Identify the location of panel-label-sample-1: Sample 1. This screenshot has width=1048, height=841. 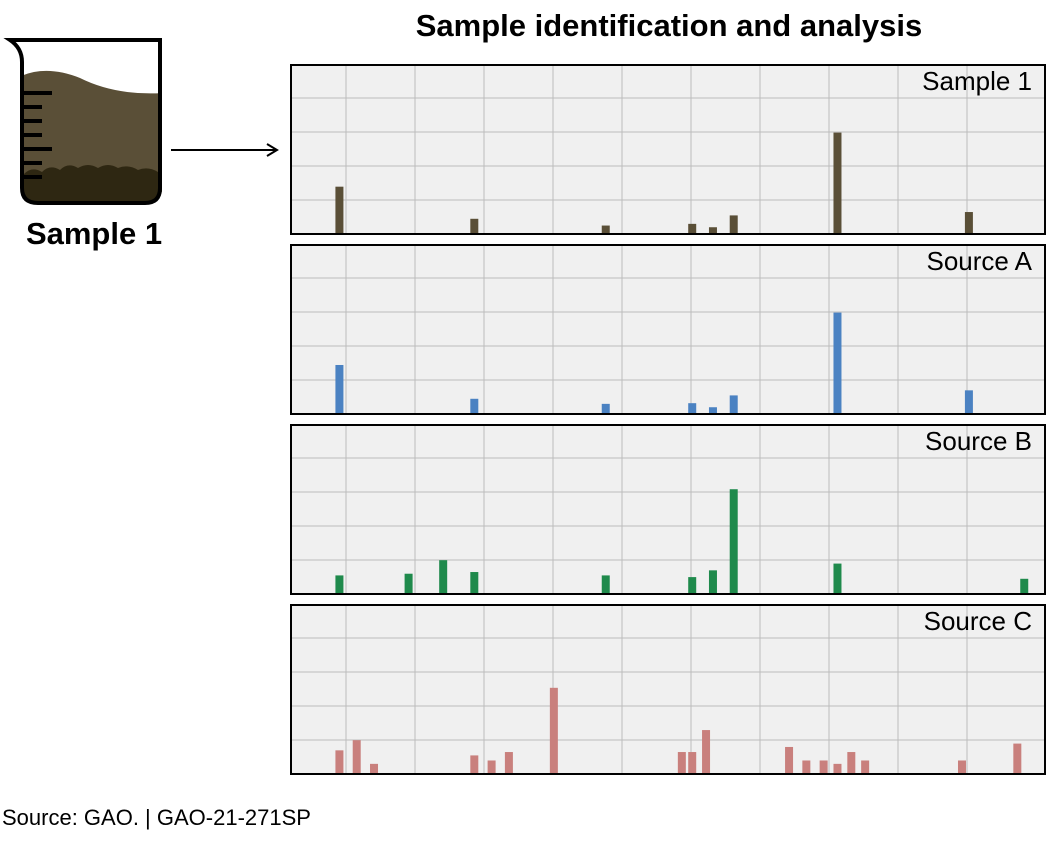
(977, 81).